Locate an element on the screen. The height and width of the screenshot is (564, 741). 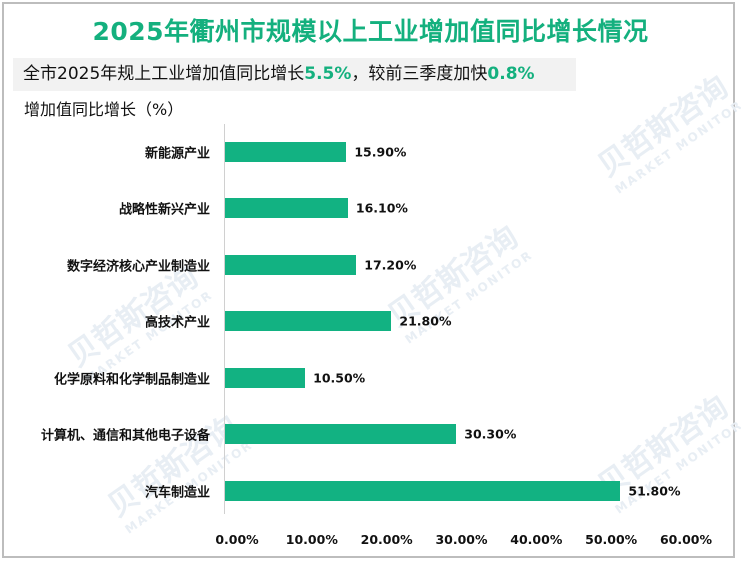
category-label: 高技术产业 is located at coordinates (177, 323).